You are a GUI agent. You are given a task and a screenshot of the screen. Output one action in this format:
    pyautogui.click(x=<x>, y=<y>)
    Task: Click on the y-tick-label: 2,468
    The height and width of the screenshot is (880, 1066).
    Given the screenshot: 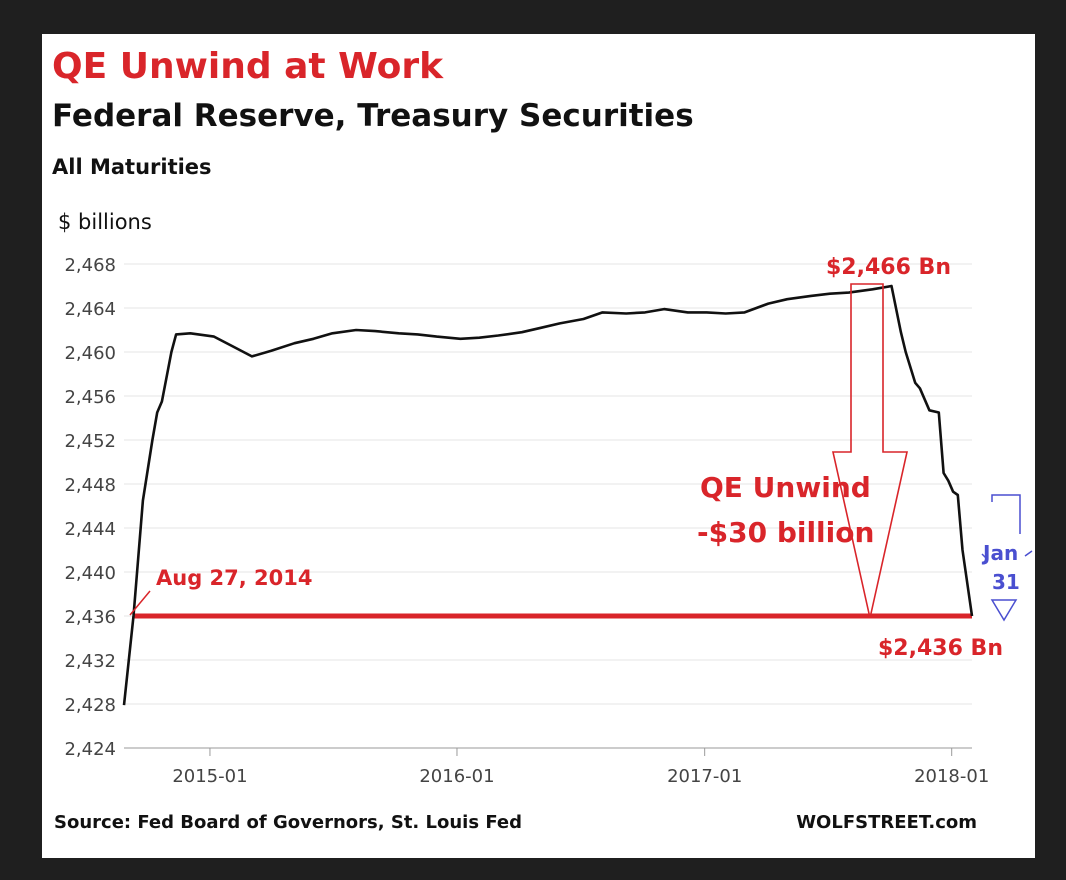 What is the action you would take?
    pyautogui.click(x=90, y=265)
    